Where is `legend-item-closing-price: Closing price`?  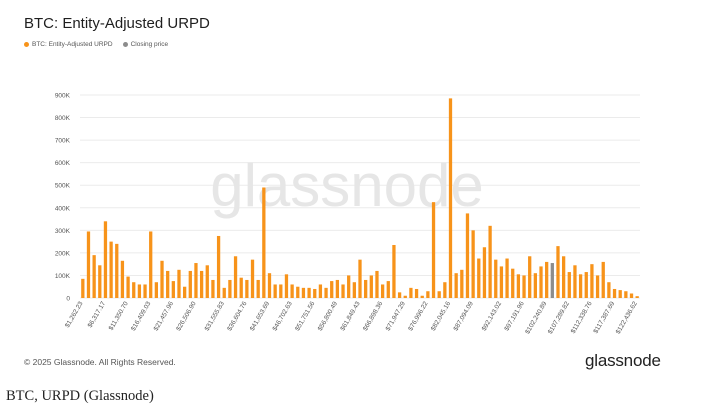
legend-item-closing-price: Closing price is located at coordinates (145, 44).